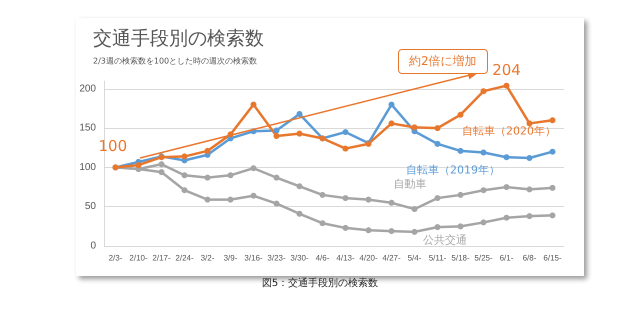  Describe the element at coordinates (161, 258) in the screenshot. I see `x-tick-label: 2/17-` at that location.